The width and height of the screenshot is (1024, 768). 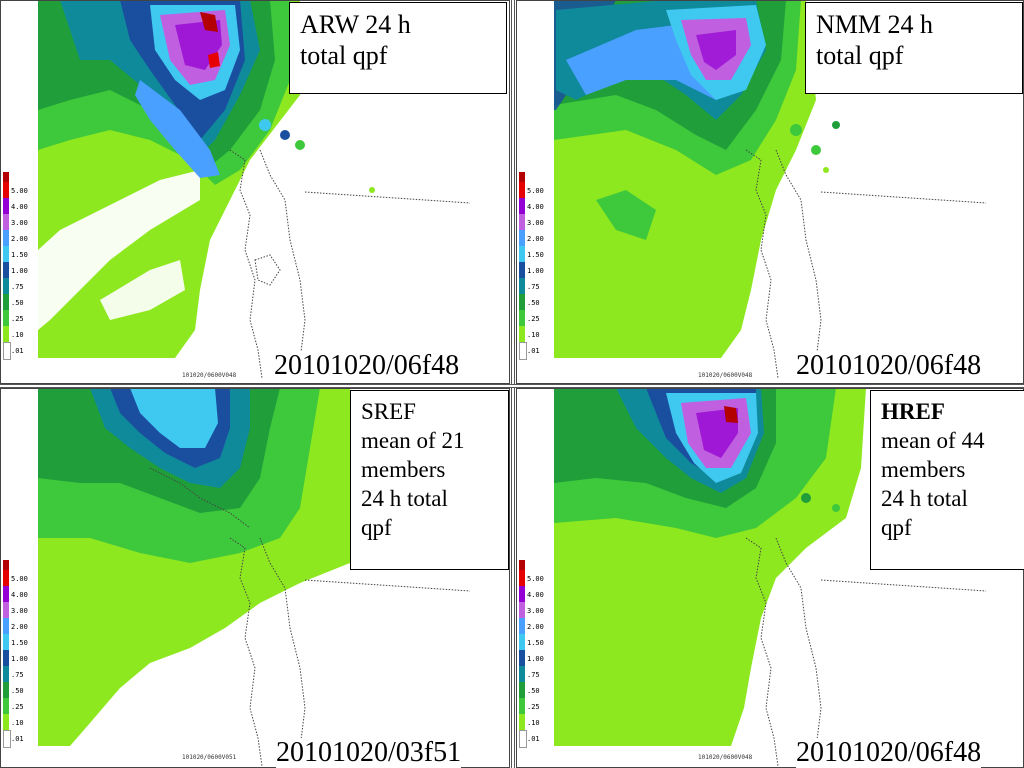 I want to click on valid-date: 20101020/03f51, so click(x=369, y=752).